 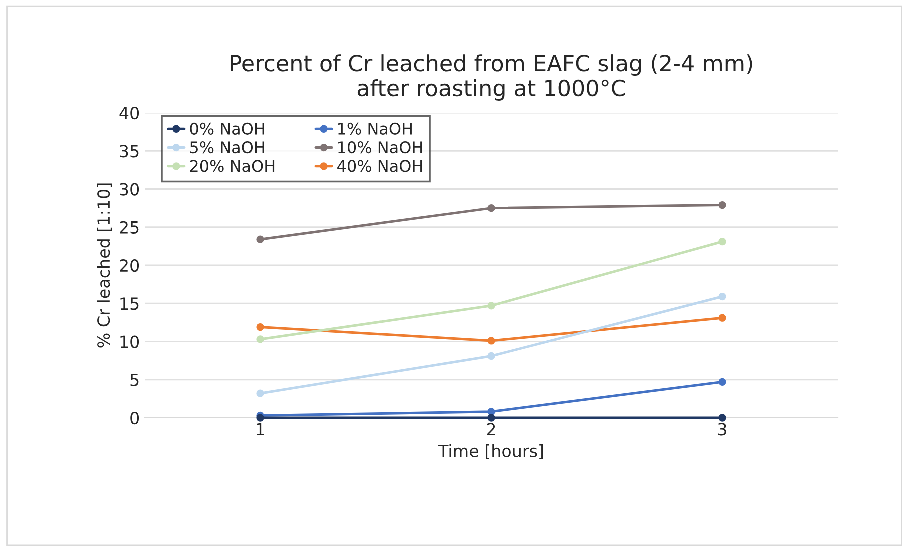 What do you see at coordinates (375, 128) in the screenshot?
I see `legend-label: 1% NaOH` at bounding box center [375, 128].